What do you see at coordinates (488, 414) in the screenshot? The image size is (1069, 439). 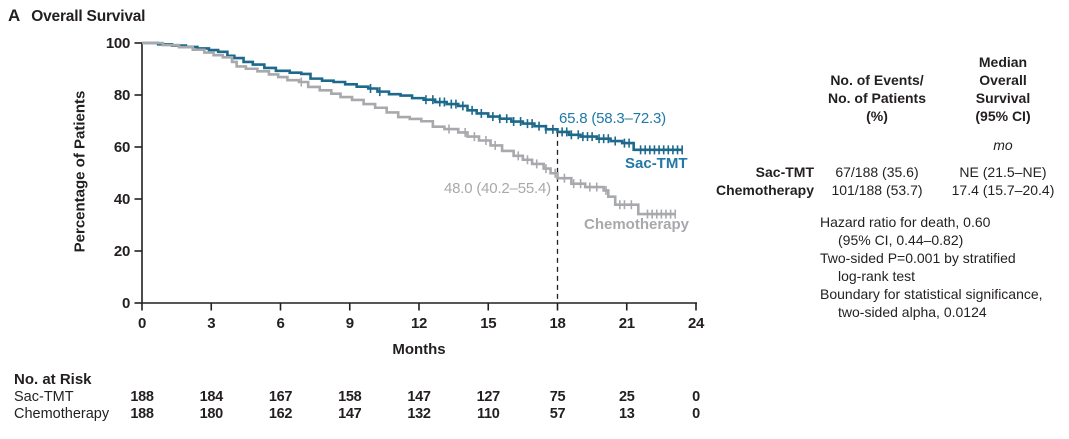 I see `risk-count: 110` at bounding box center [488, 414].